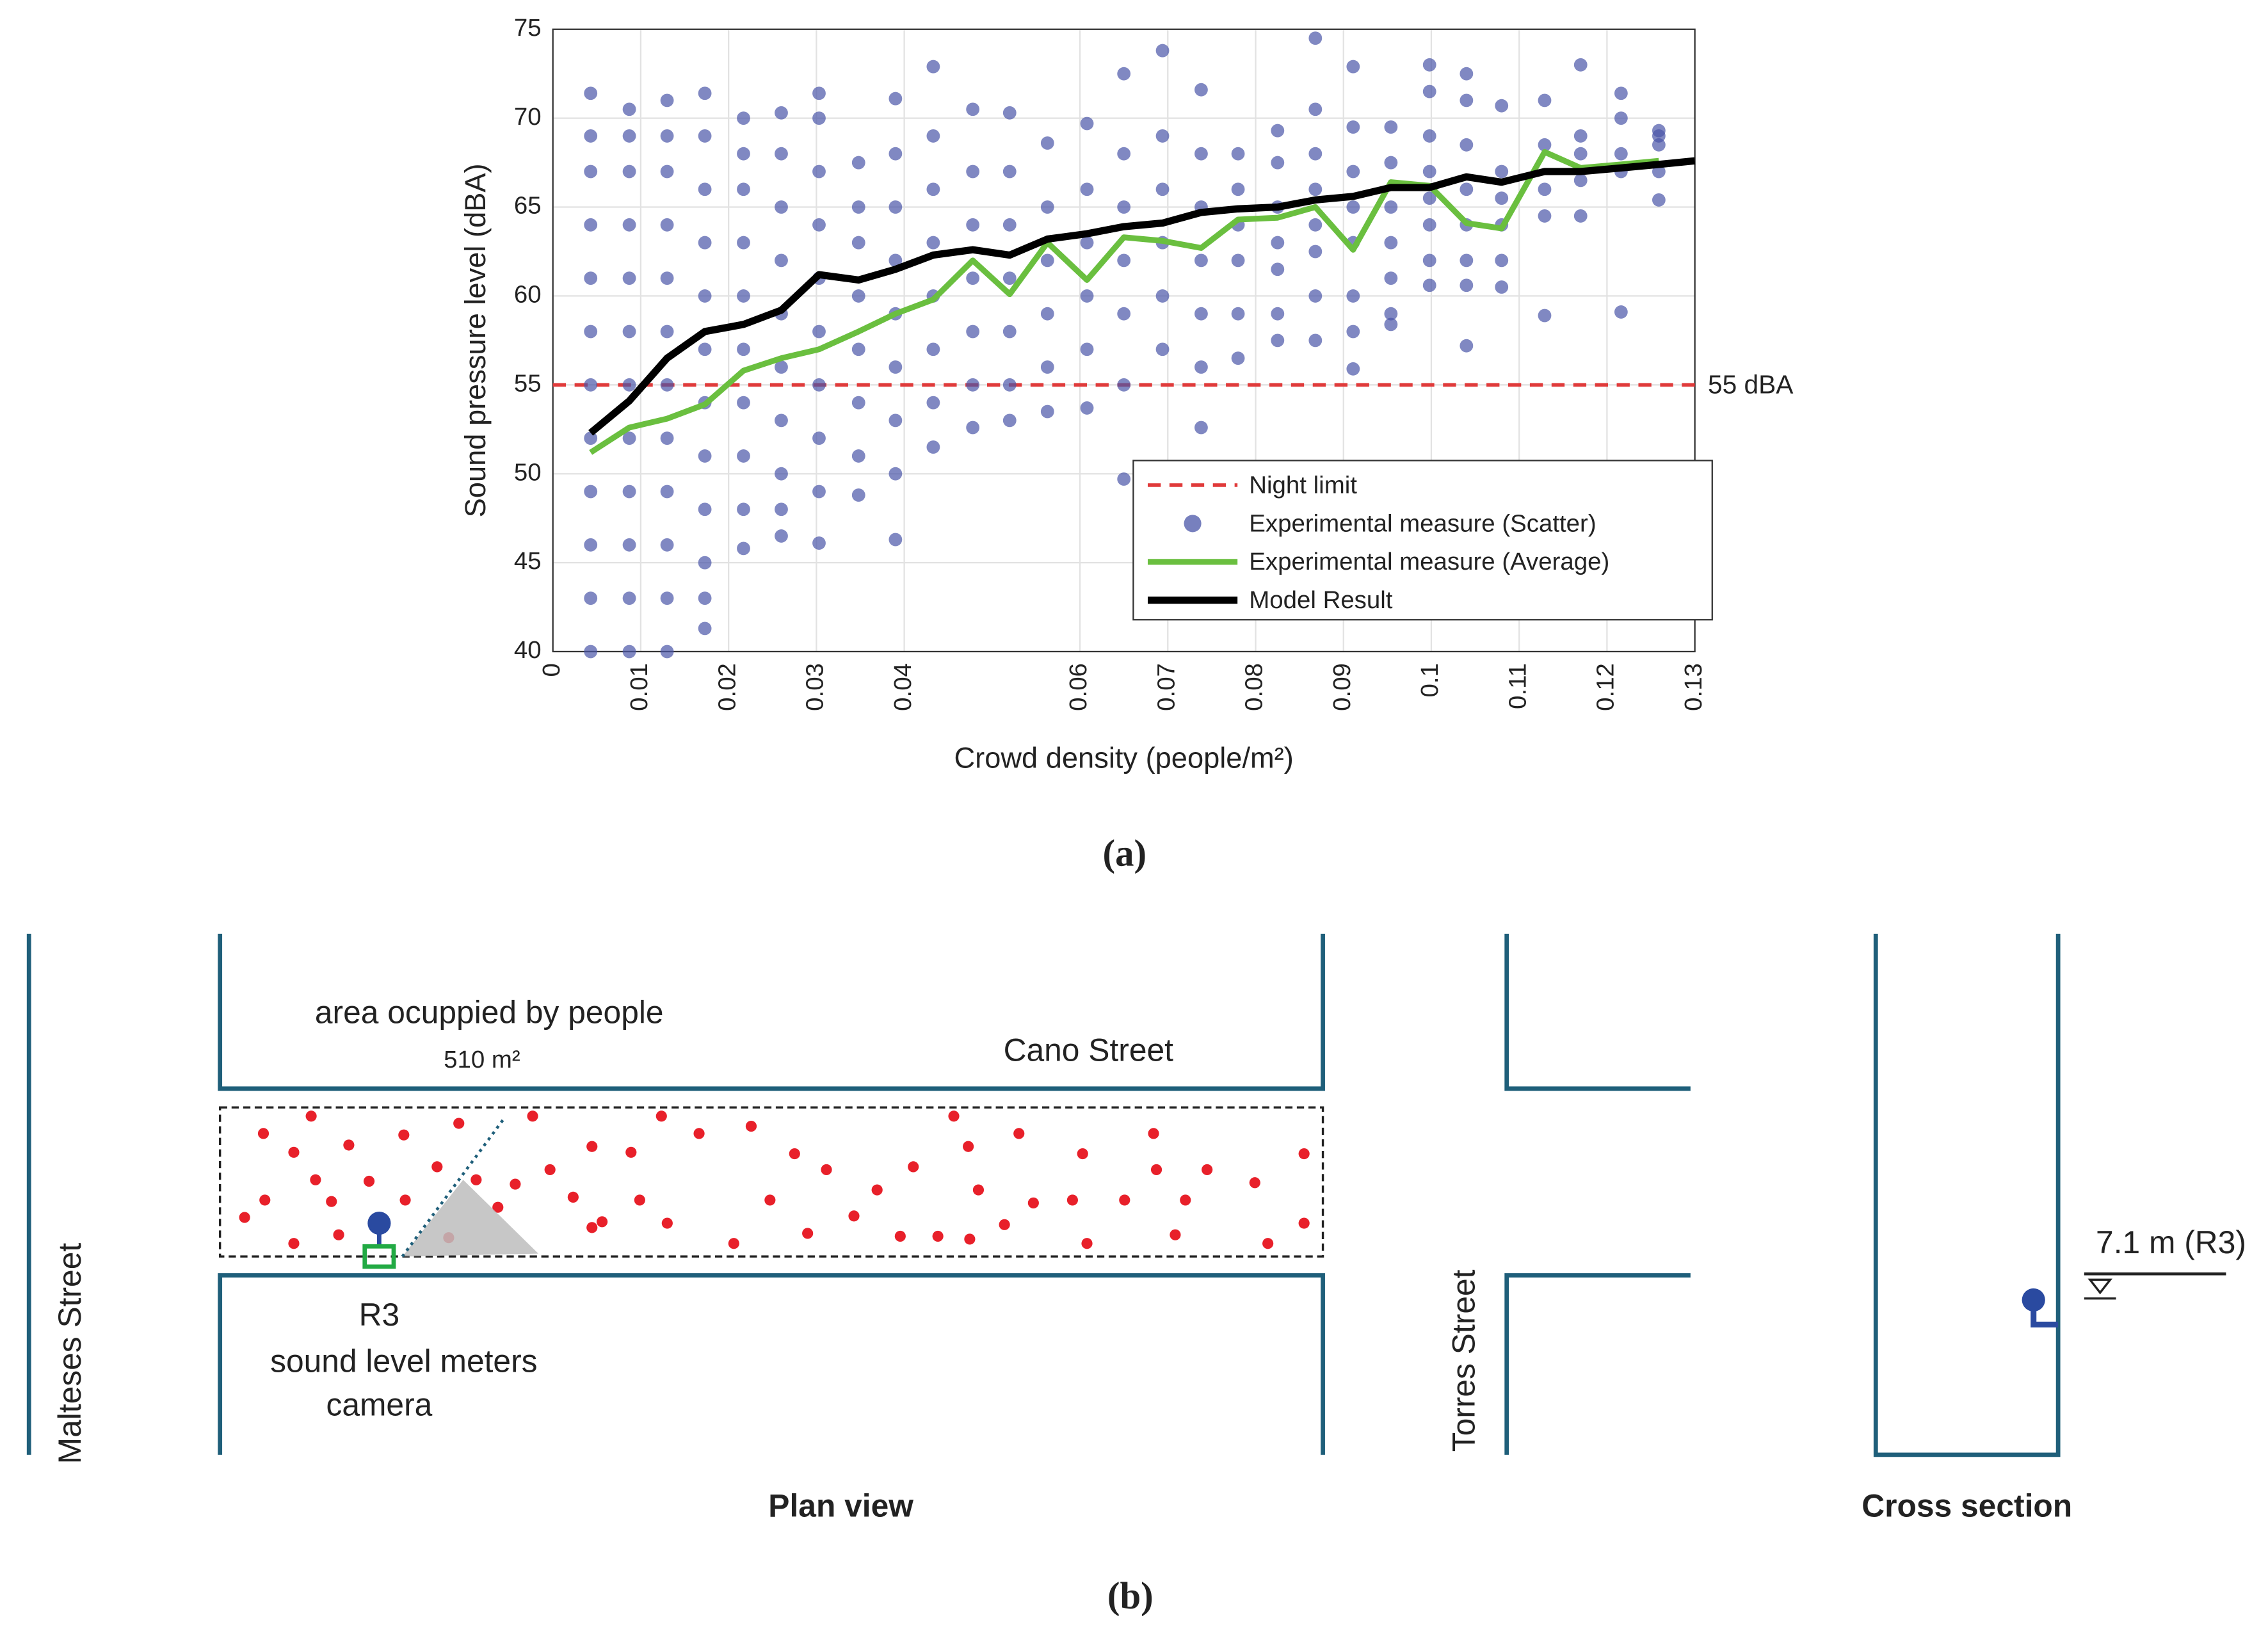 The width and height of the screenshot is (2268, 1636). I want to click on label: R3, so click(379, 1315).